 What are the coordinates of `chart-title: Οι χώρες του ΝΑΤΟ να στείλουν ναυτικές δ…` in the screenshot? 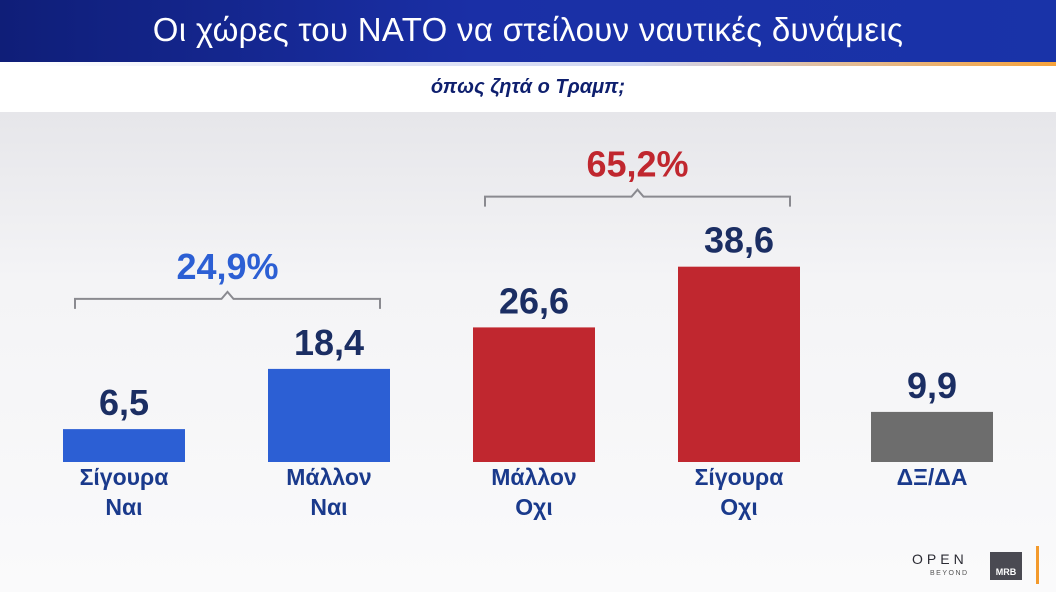 It's located at (528, 29).